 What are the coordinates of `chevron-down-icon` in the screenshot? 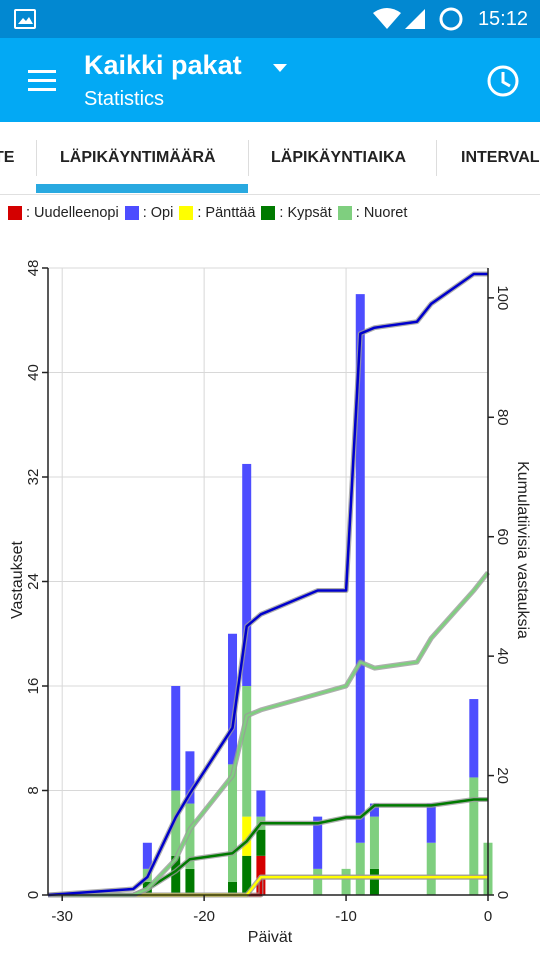 It's located at (280, 68).